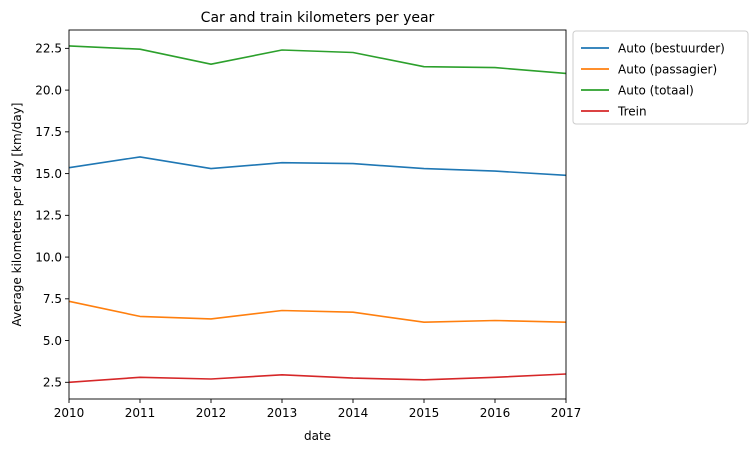 The width and height of the screenshot is (756, 453). I want to click on y-tick-label: 2.5, so click(52, 383).